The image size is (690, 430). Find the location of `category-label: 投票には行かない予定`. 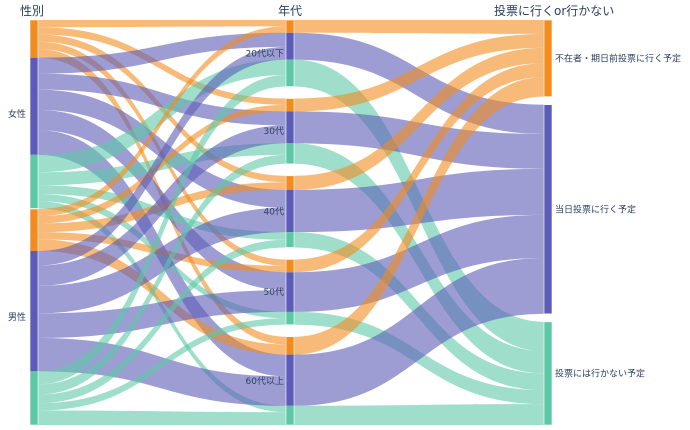

category-label: 投票には行かない予定 is located at coordinates (600, 373).